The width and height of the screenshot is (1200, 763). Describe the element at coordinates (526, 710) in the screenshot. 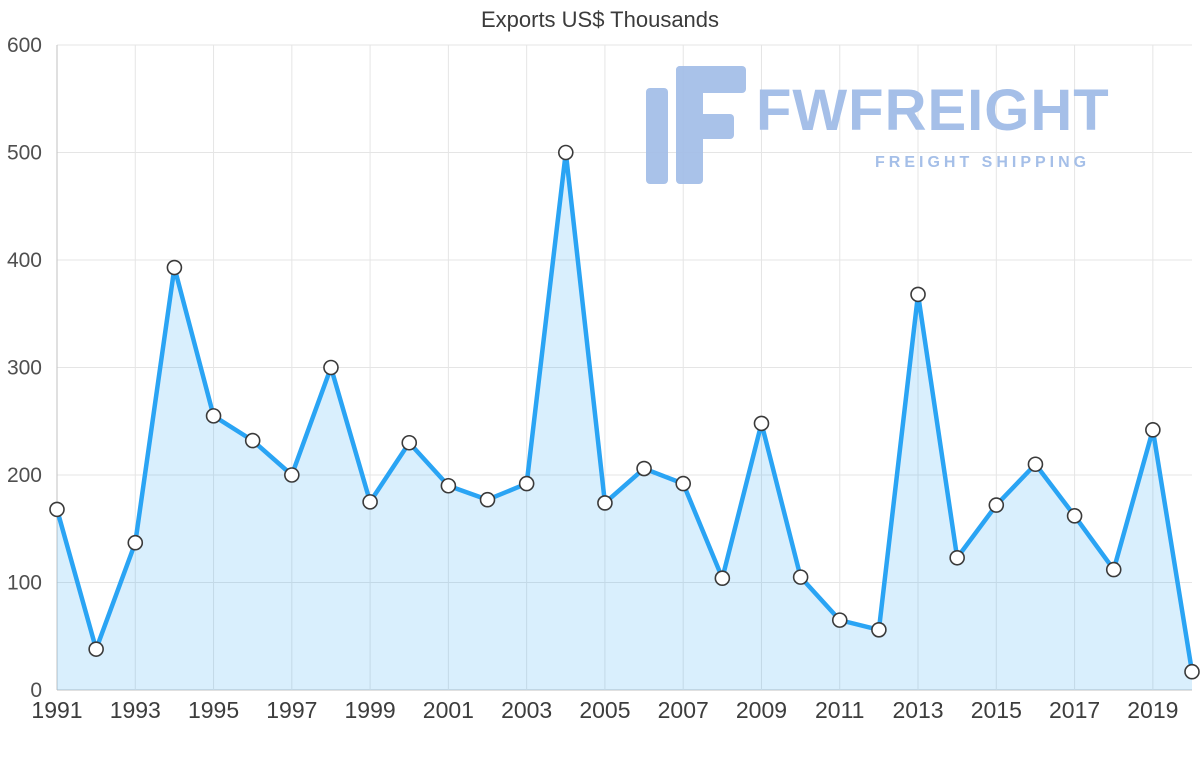

I see `x-axis-tick-label: 2003` at that location.